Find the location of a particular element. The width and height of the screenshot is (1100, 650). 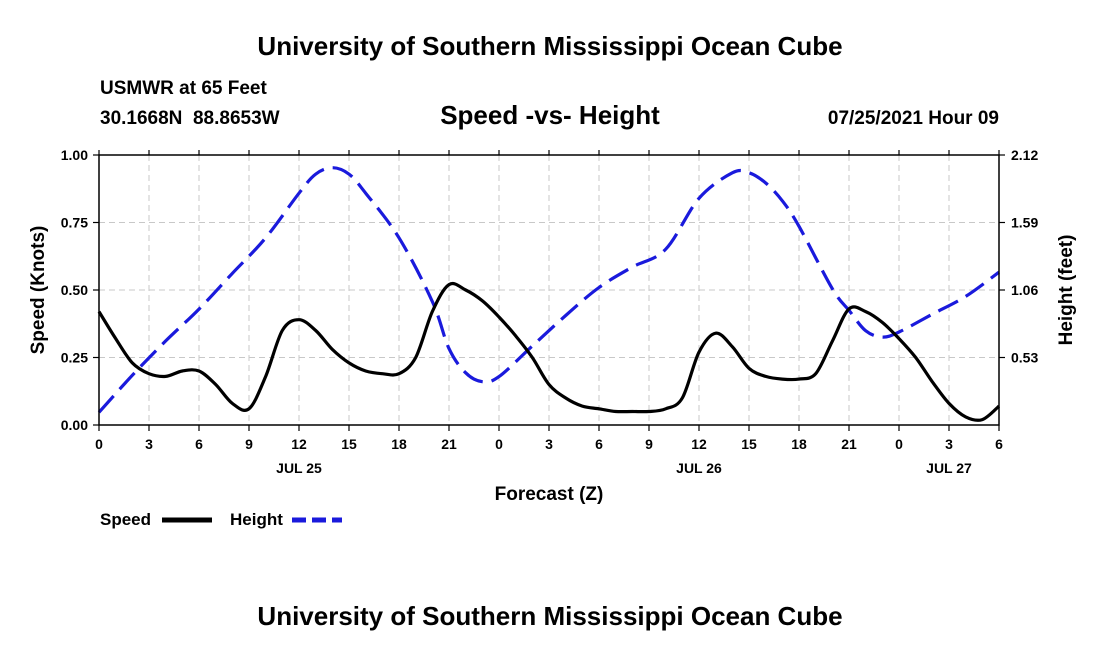

y2-axis-label: Height (feet) is located at coordinates (1066, 290).